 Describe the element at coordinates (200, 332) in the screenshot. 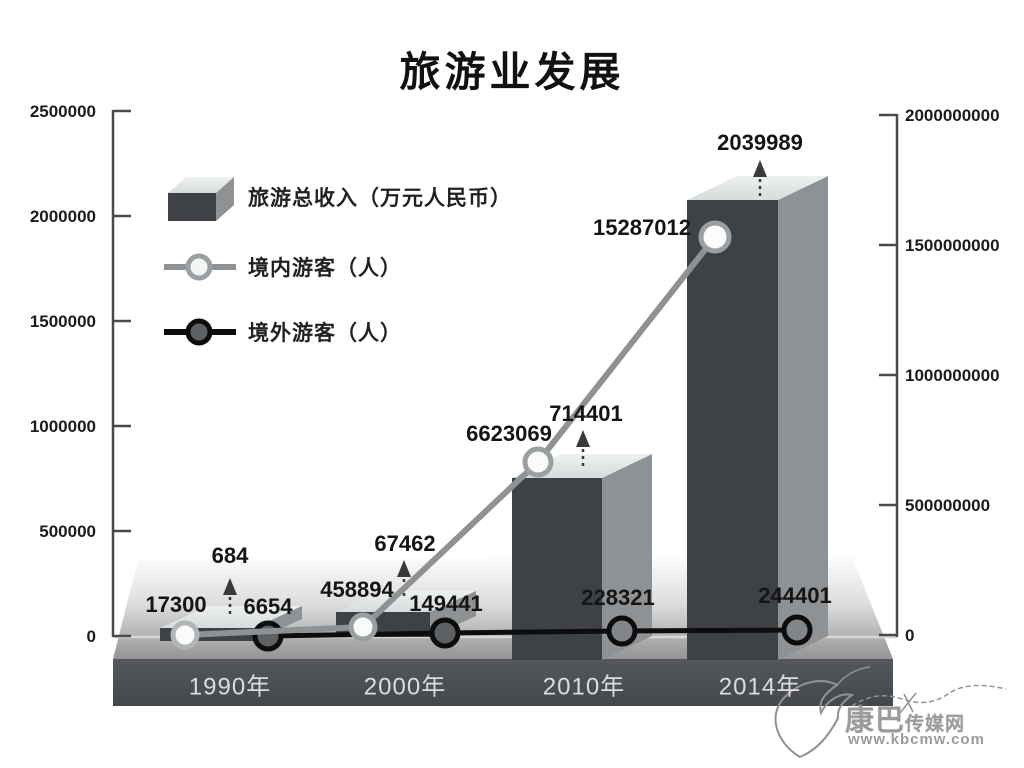

I see `legend-foreign-icon` at that location.